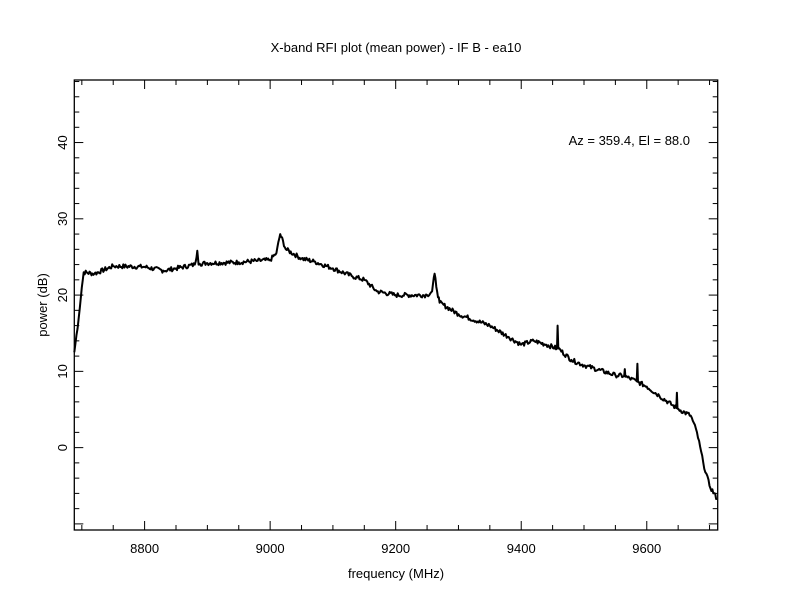 This screenshot has height=612, width=792. What do you see at coordinates (62, 447) in the screenshot?
I see `y-tick-label: 0` at bounding box center [62, 447].